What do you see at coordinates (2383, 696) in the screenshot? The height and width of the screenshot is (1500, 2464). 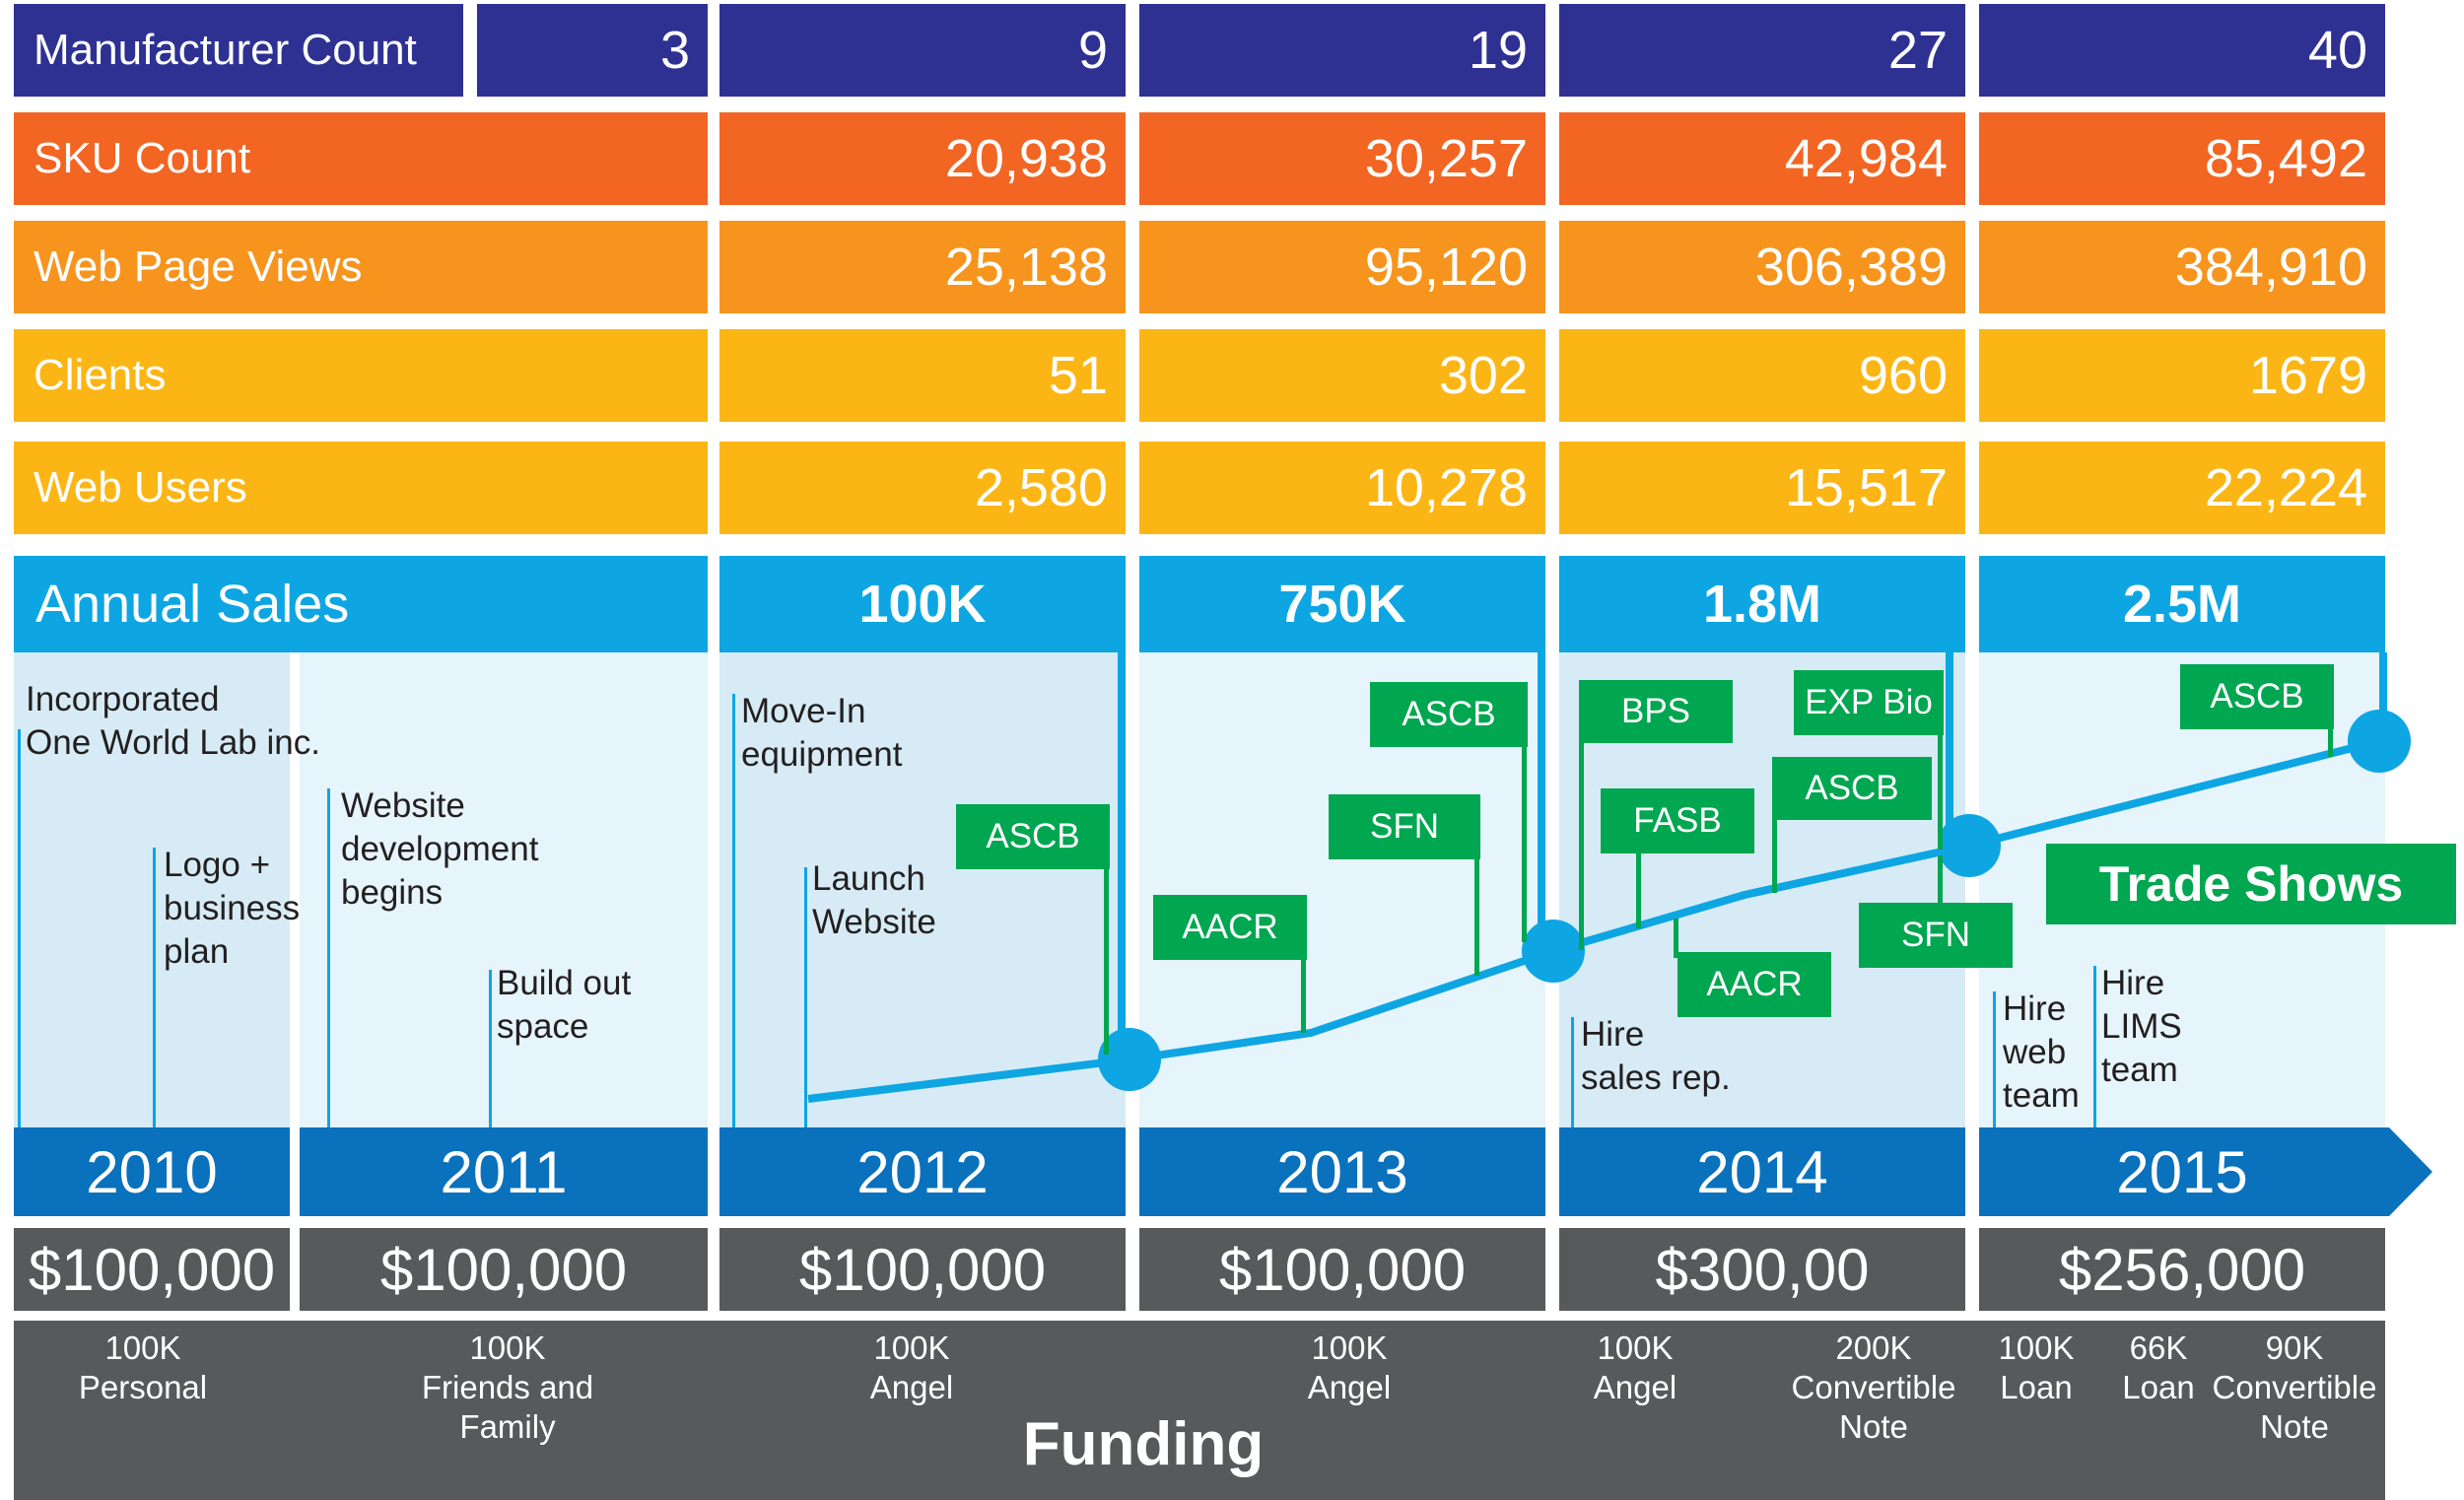 I see `sales-line-2015` at bounding box center [2383, 696].